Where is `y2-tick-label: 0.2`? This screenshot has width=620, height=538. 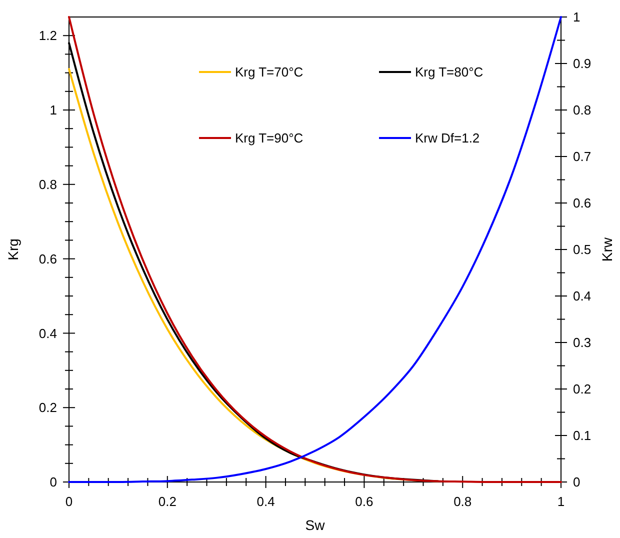
y2-tick-label: 0.2 is located at coordinates (582, 389).